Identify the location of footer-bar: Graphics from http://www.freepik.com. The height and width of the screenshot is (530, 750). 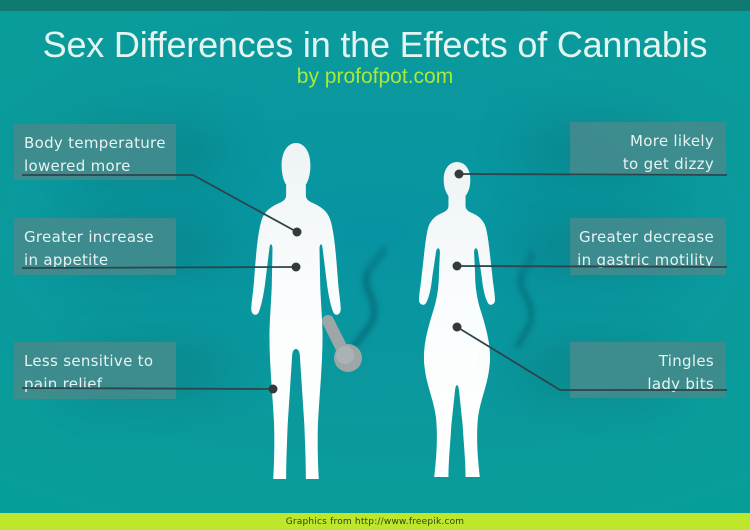
(375, 521).